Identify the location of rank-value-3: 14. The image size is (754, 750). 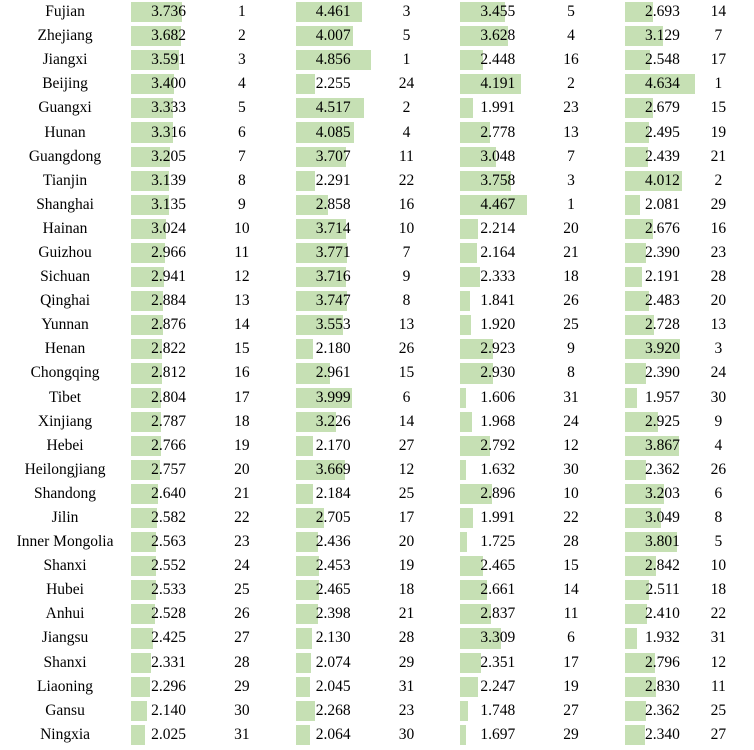
(571, 590).